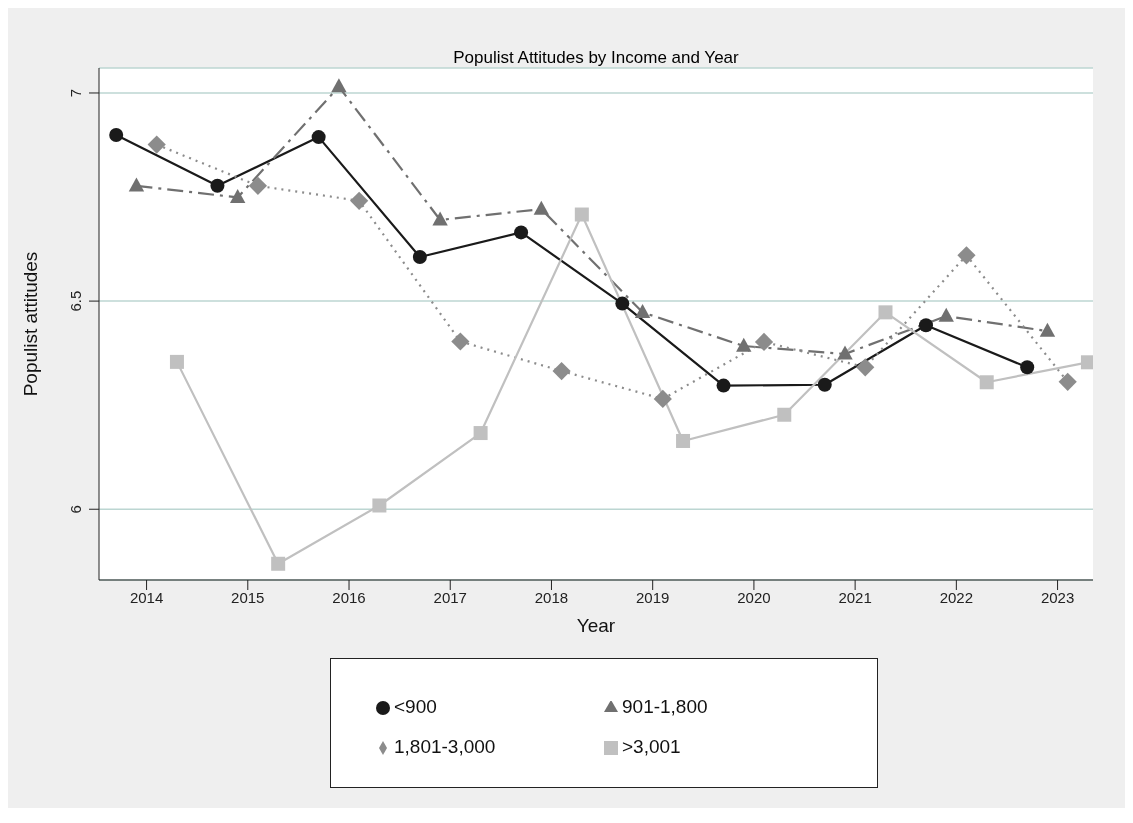 This screenshot has width=1133, height=823. Describe the element at coordinates (596, 625) in the screenshot. I see `x-axis-title: Year` at that location.